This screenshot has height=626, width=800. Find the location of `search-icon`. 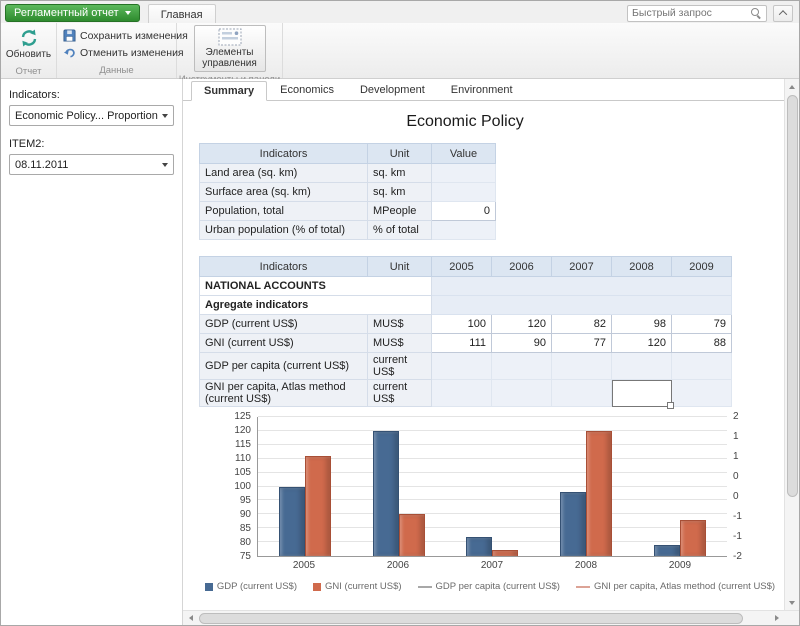

search-icon is located at coordinates (756, 13).